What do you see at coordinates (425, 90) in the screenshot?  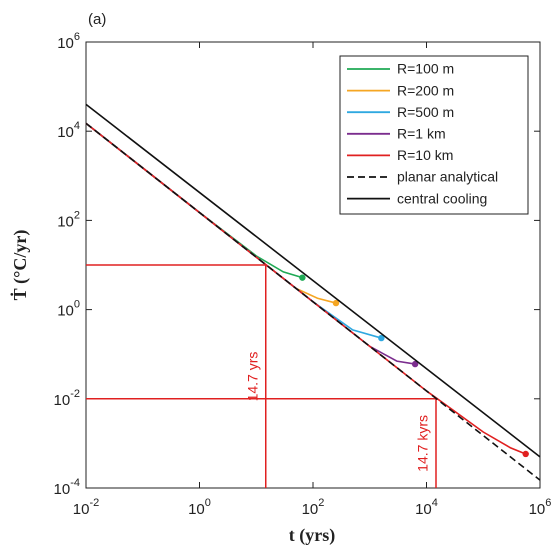 I see `legend-label: R=200 m` at bounding box center [425, 90].